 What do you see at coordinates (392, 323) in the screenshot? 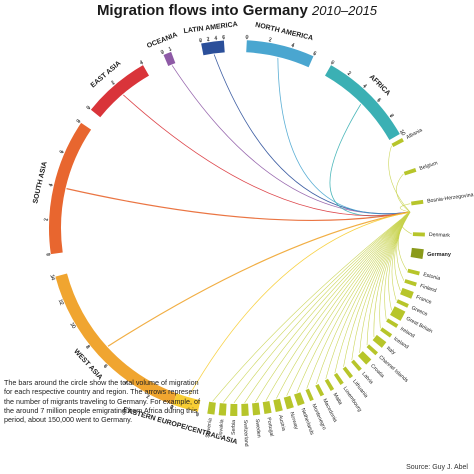
I see `country-segment-ireland` at bounding box center [392, 323].